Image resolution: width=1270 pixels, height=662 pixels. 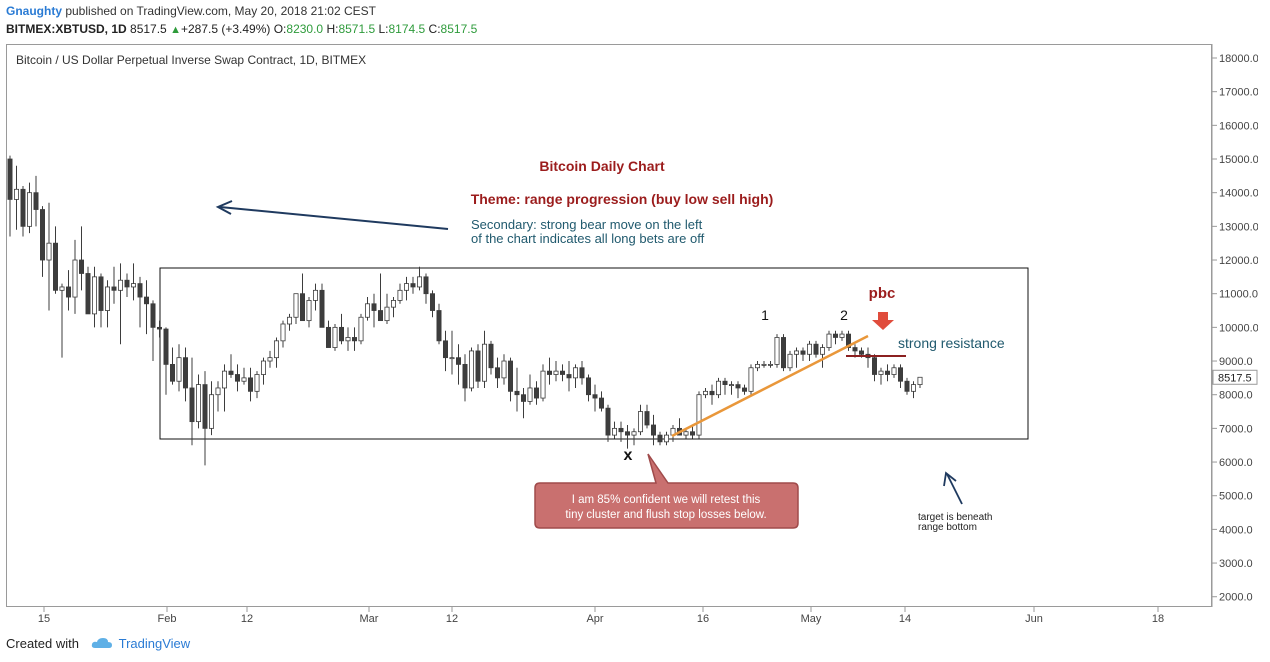 I want to click on low-value: 8174.5, so click(x=407, y=29).